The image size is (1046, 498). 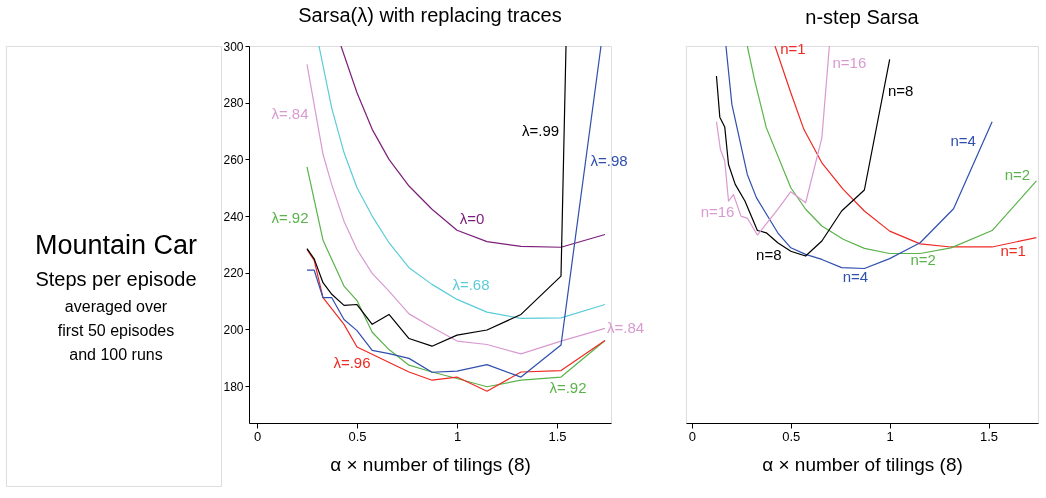 I want to click on y-tick-label: 240, so click(x=233, y=216).